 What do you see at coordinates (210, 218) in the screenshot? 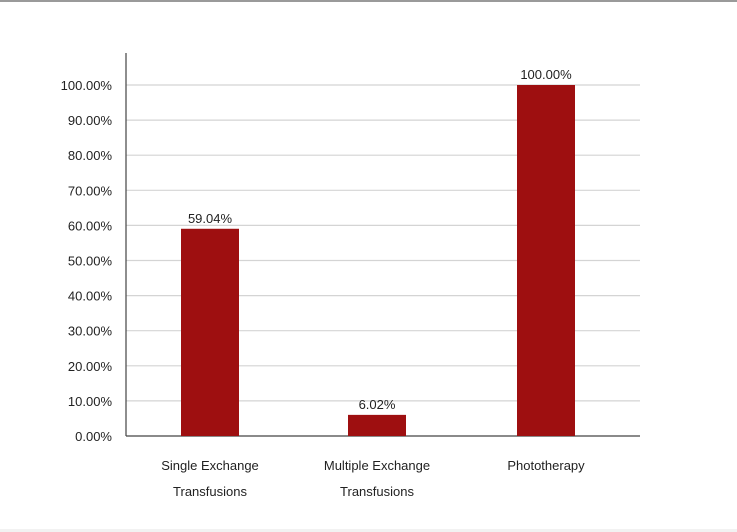
I see `data-label: 59.04%` at bounding box center [210, 218].